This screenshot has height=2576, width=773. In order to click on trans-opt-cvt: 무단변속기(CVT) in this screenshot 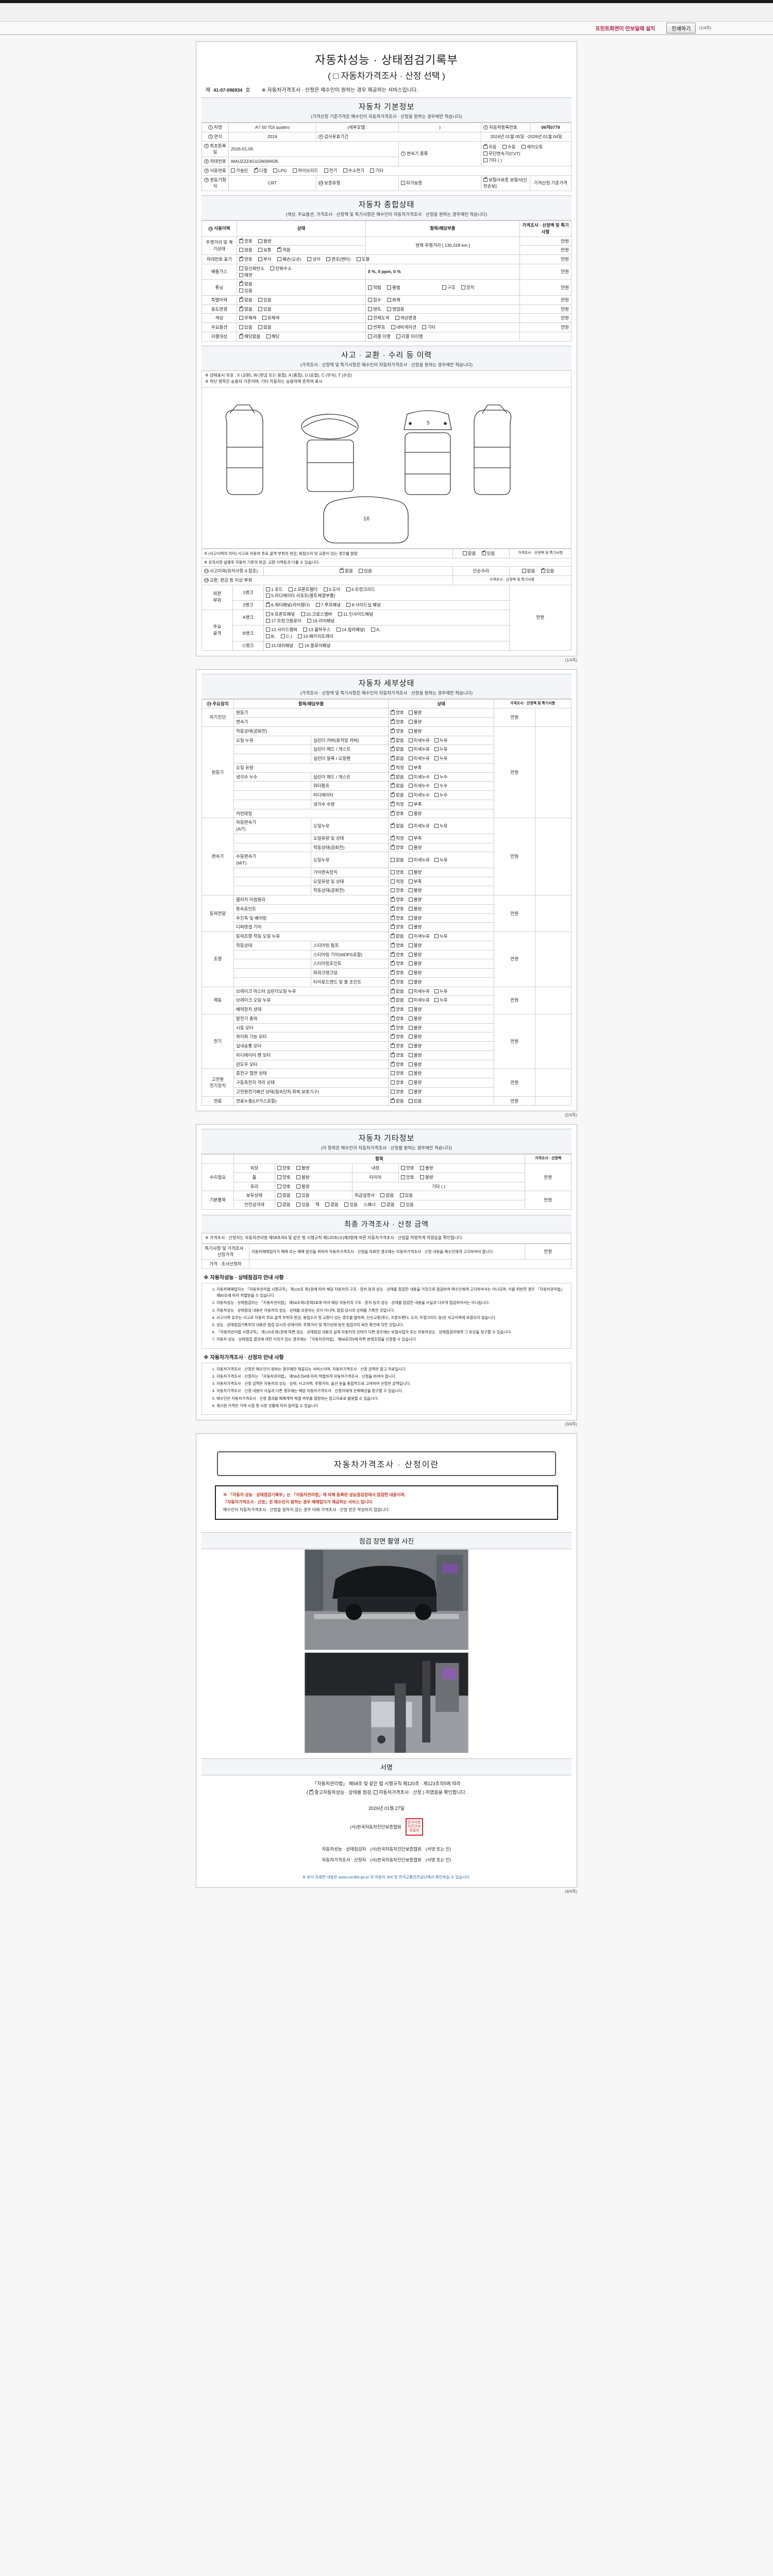, I will do `click(501, 153)`.